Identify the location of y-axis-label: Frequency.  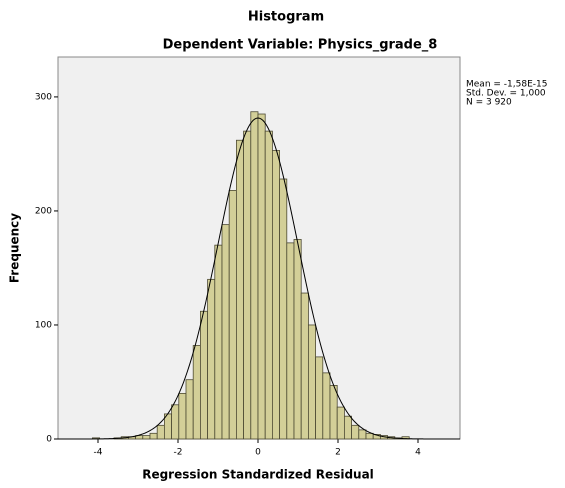
(15, 248).